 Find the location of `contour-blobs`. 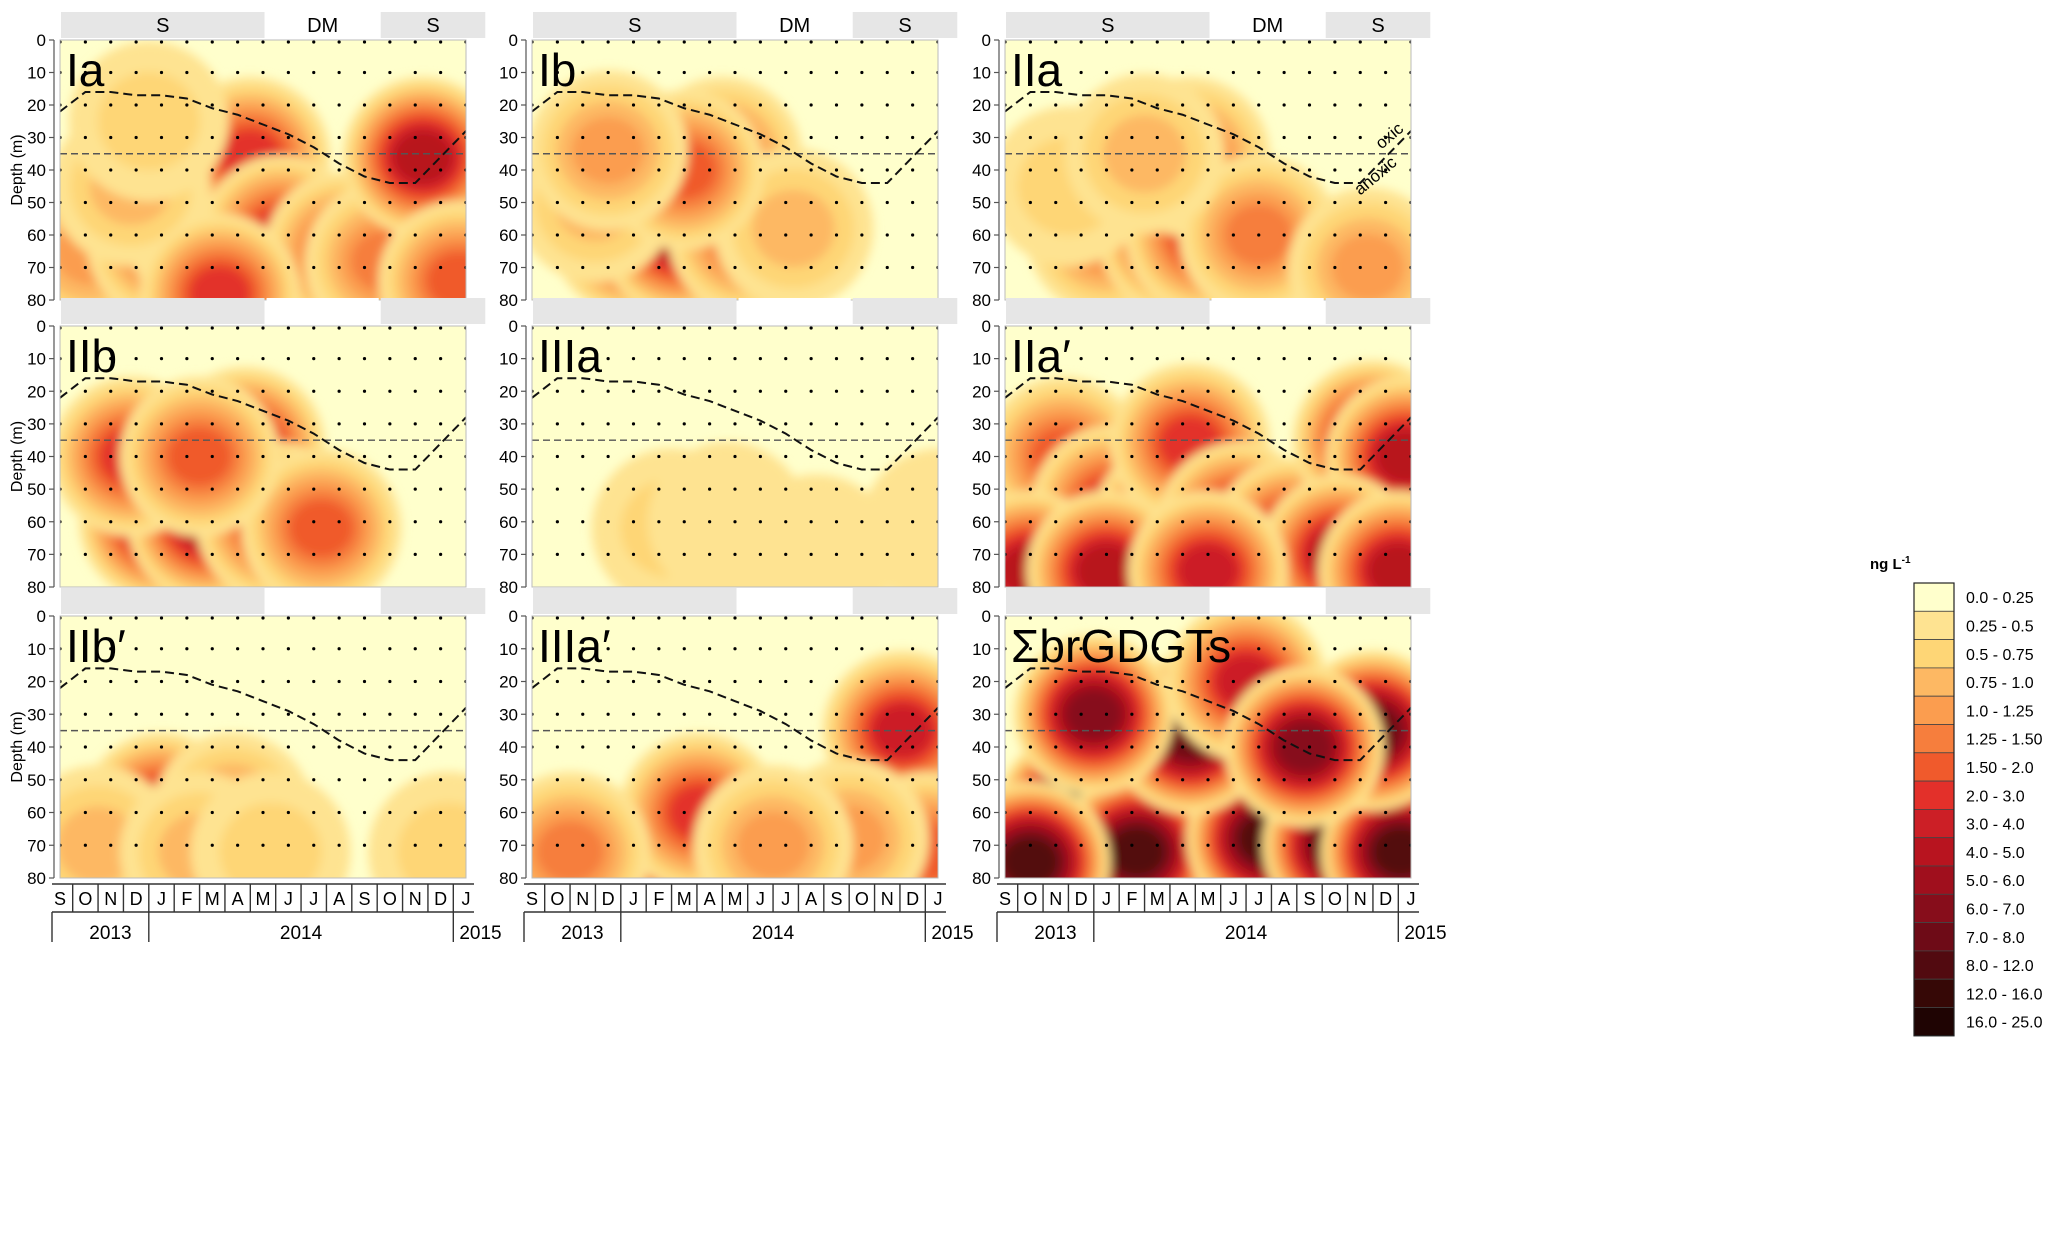

contour-blobs is located at coordinates (1208, 747).